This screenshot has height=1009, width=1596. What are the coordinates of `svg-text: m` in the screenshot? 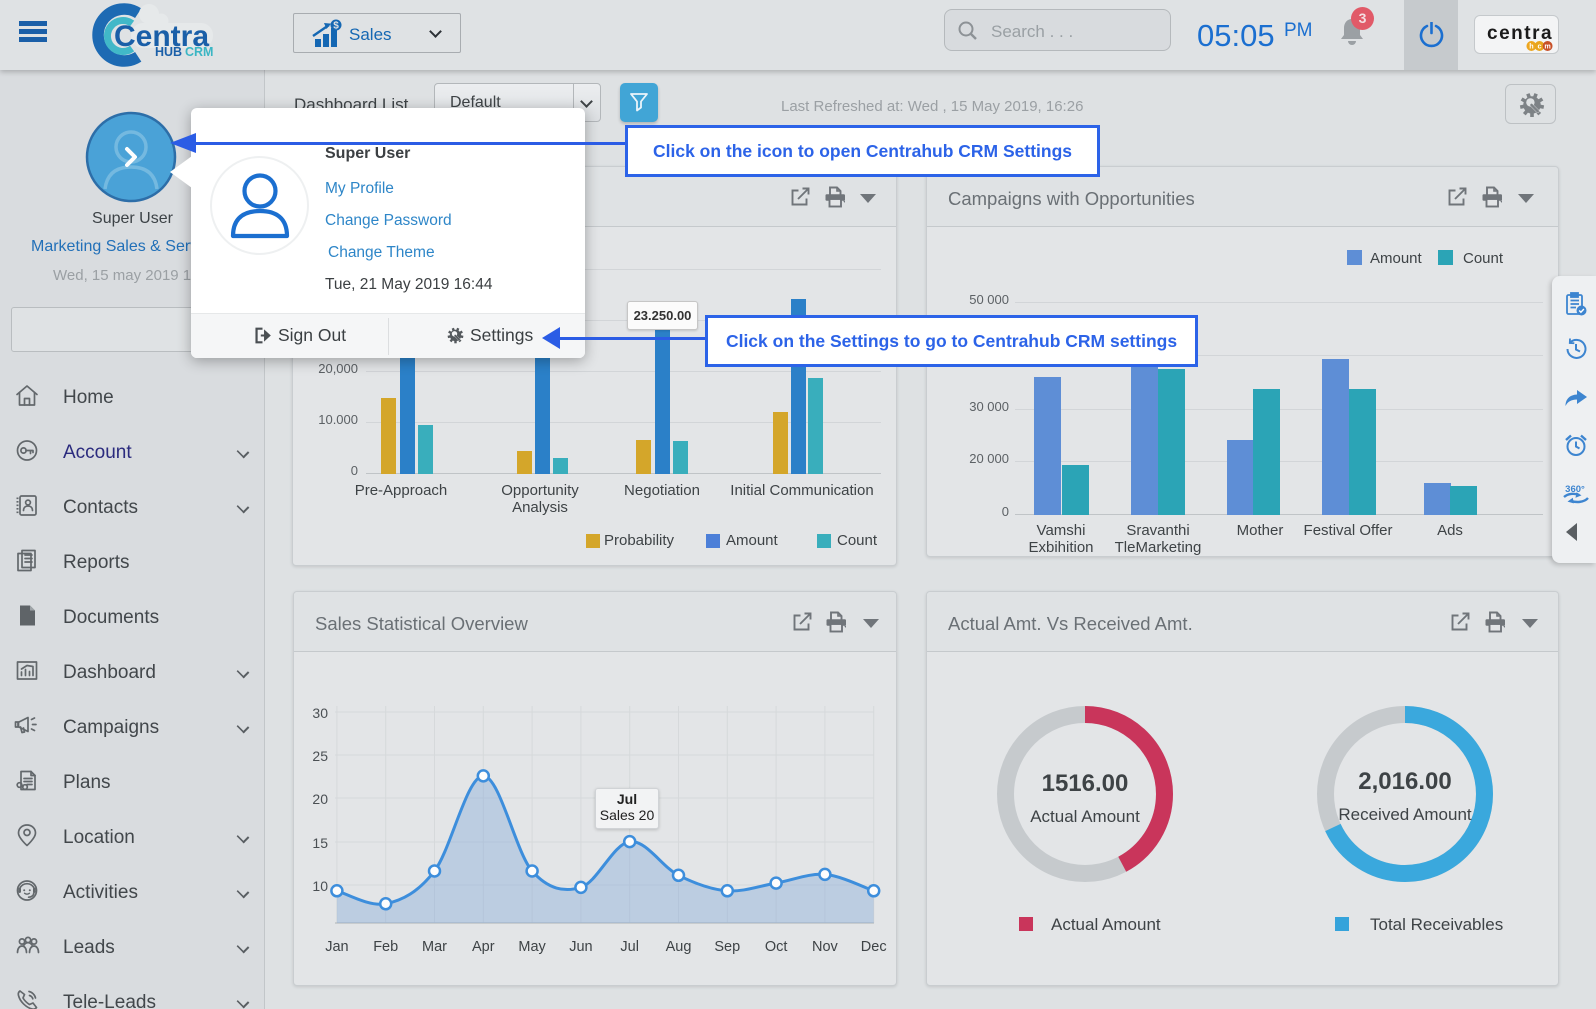 It's located at (1547, 46).